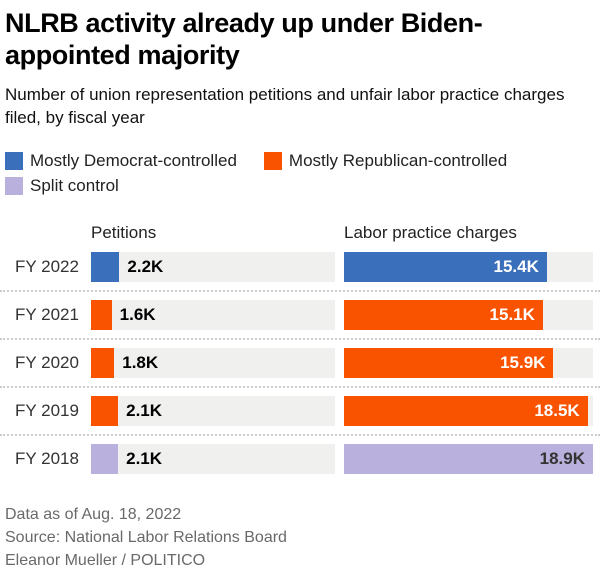  I want to click on charges-track: 18.9K, so click(468, 459).